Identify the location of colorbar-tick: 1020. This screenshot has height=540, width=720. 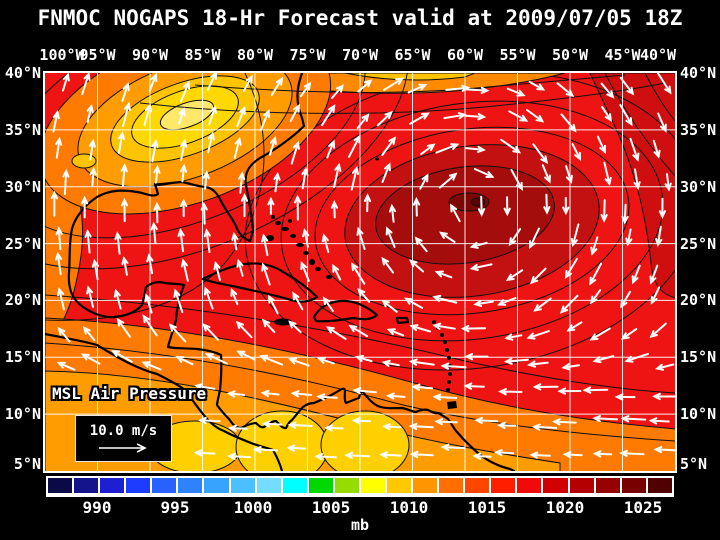
(565, 507).